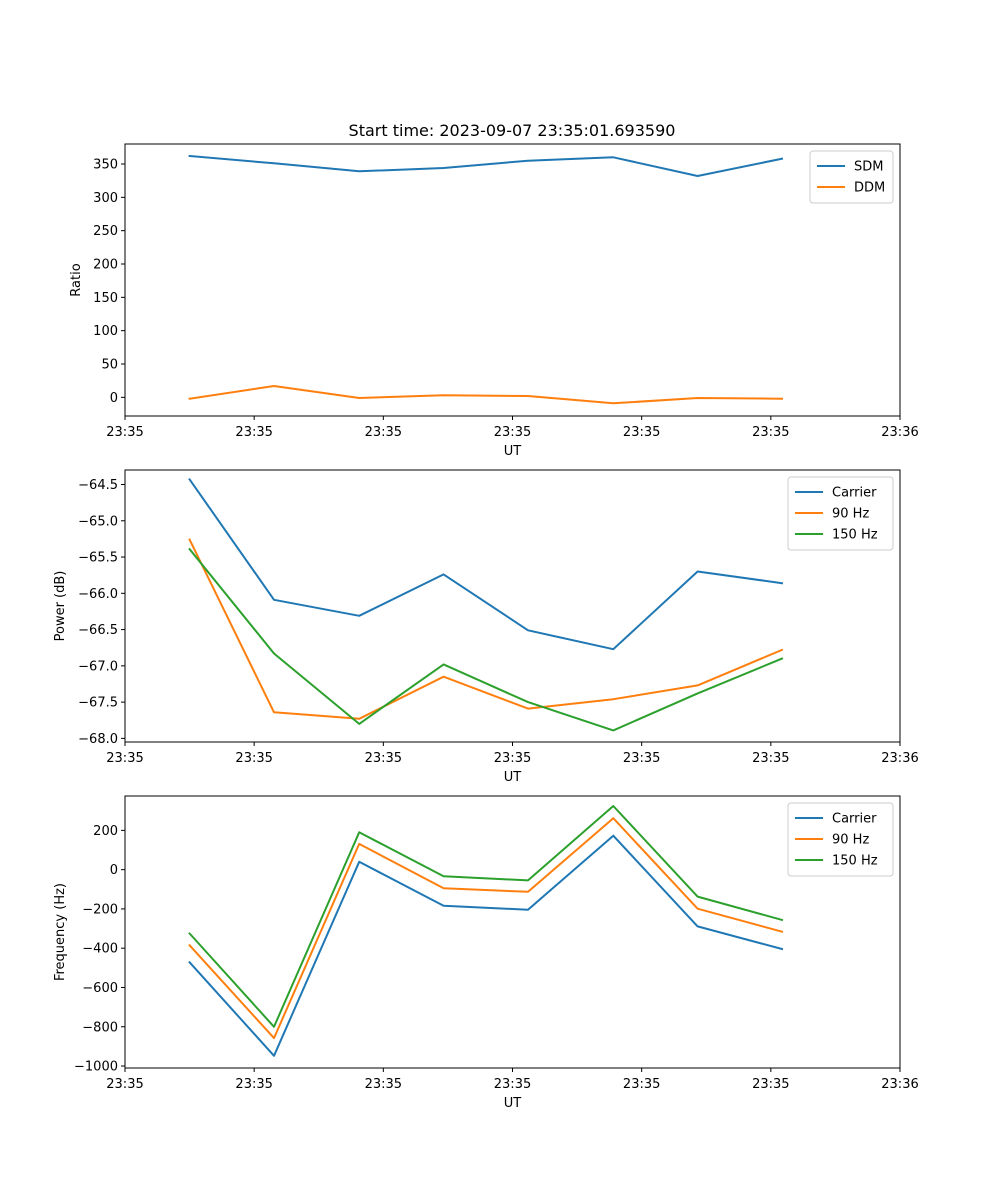 This screenshot has width=1000, height=1200. I want to click on y-tick-label: 250, so click(105, 231).